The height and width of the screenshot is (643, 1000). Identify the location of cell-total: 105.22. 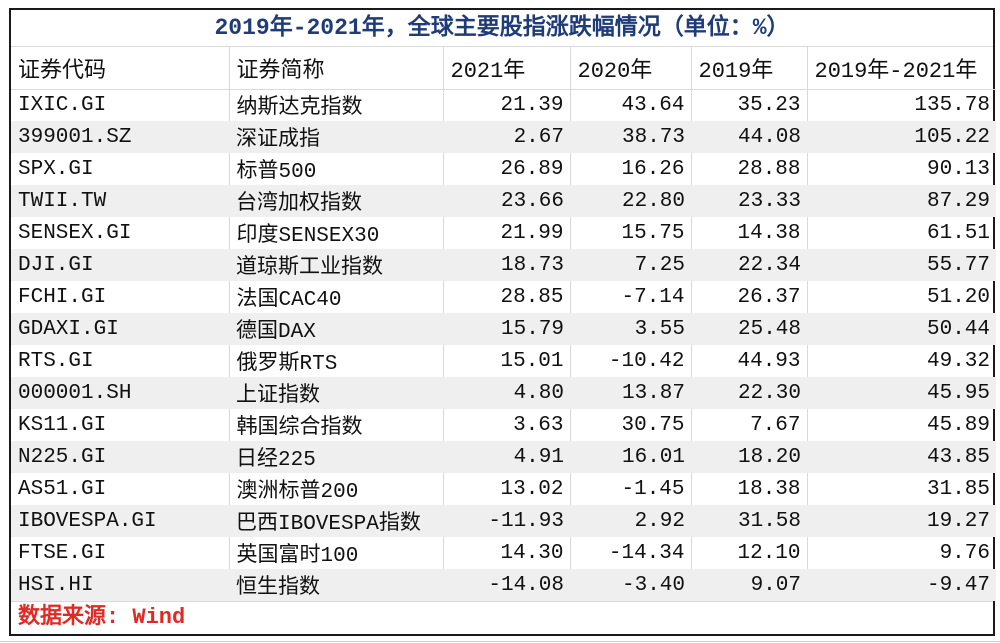
(952, 137).